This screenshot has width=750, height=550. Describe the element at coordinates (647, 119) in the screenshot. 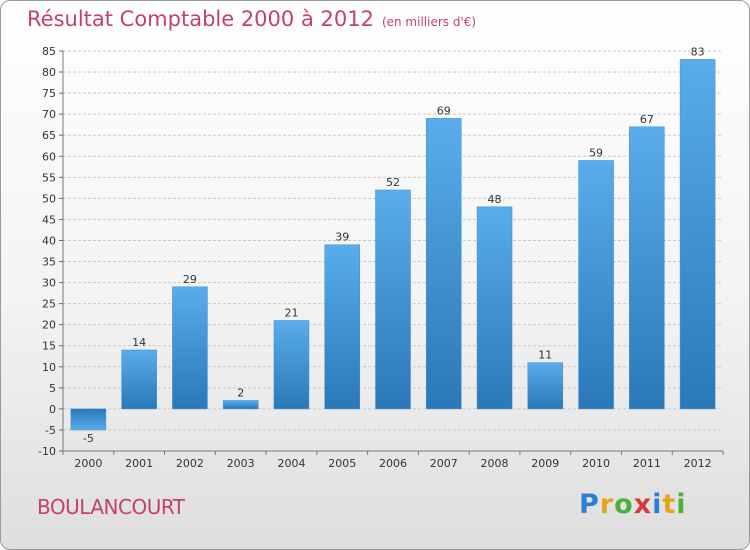

I see `value-label-2011: 67` at that location.